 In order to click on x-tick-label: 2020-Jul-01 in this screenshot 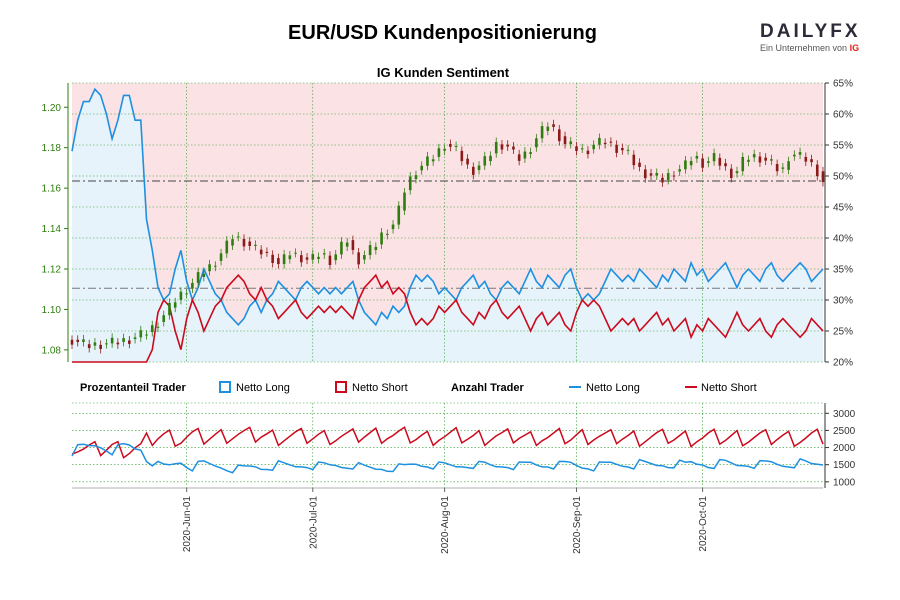, I will do `click(313, 522)`.